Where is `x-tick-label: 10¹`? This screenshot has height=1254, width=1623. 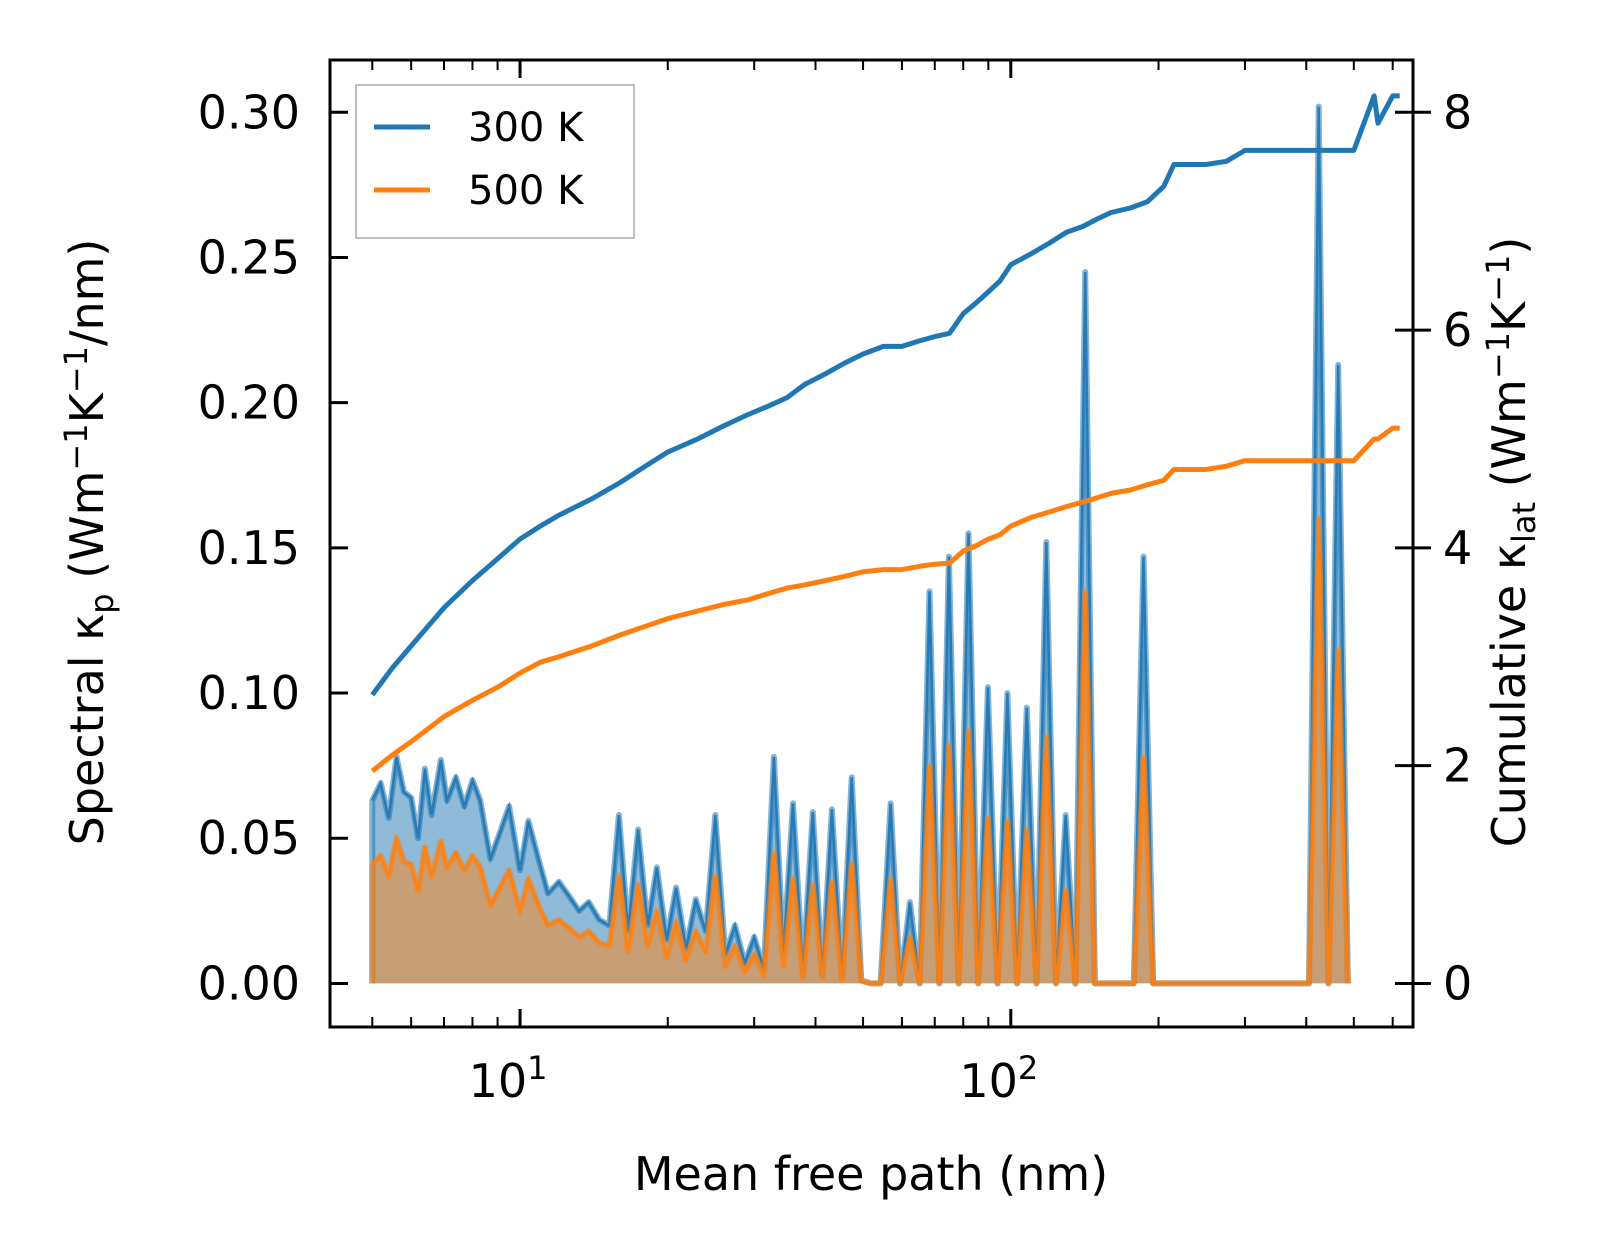 x-tick-label: 10¹ is located at coordinates (508, 1078).